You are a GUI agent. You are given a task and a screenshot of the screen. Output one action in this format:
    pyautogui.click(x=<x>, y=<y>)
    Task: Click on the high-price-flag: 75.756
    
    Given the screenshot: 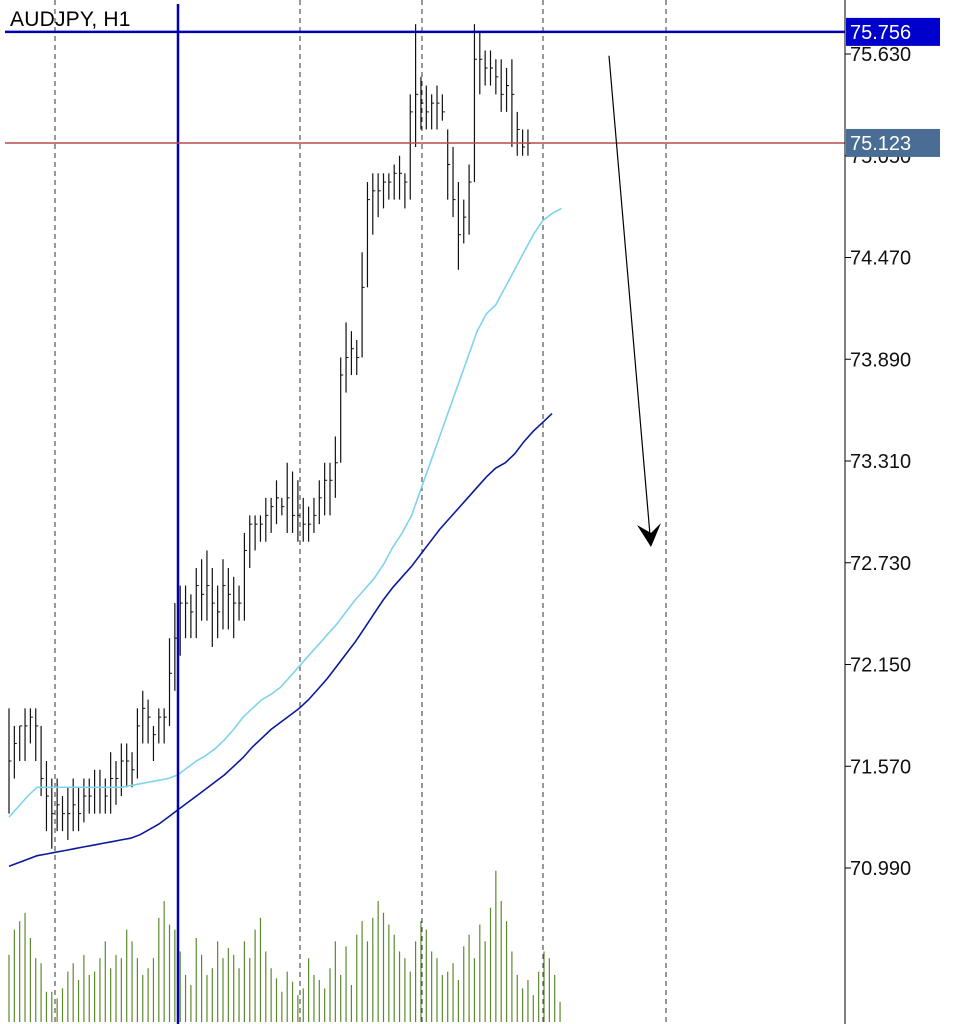 What is the action you would take?
    pyautogui.click(x=893, y=31)
    